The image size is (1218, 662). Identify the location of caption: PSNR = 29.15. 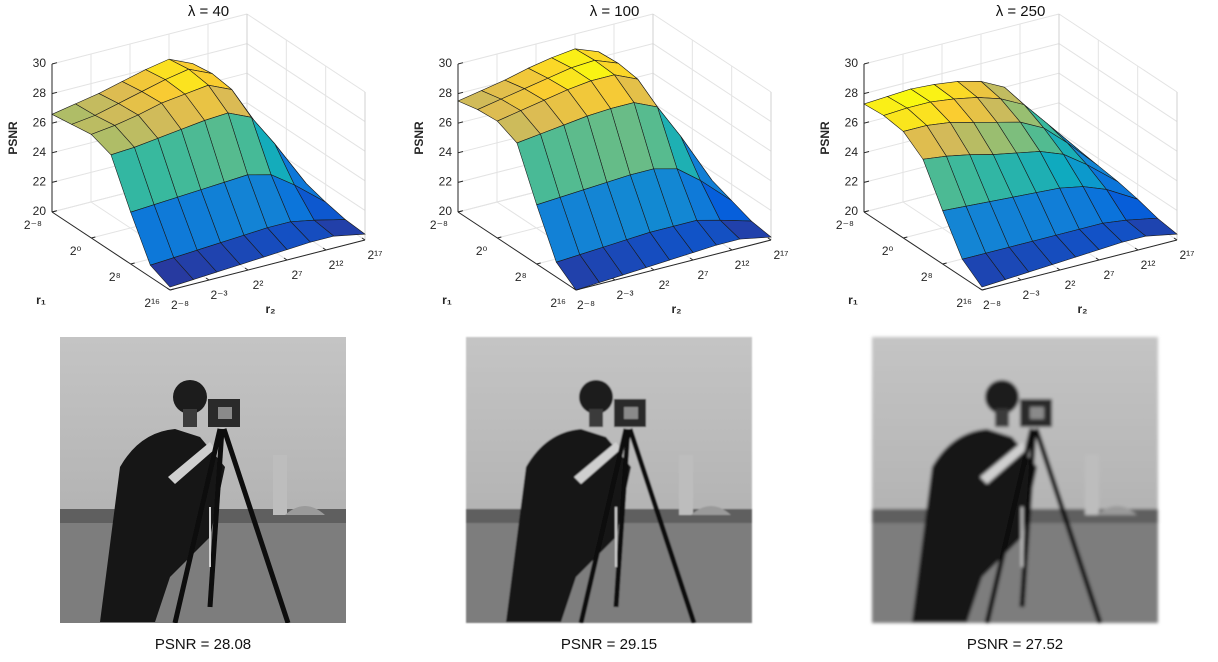
(609, 644).